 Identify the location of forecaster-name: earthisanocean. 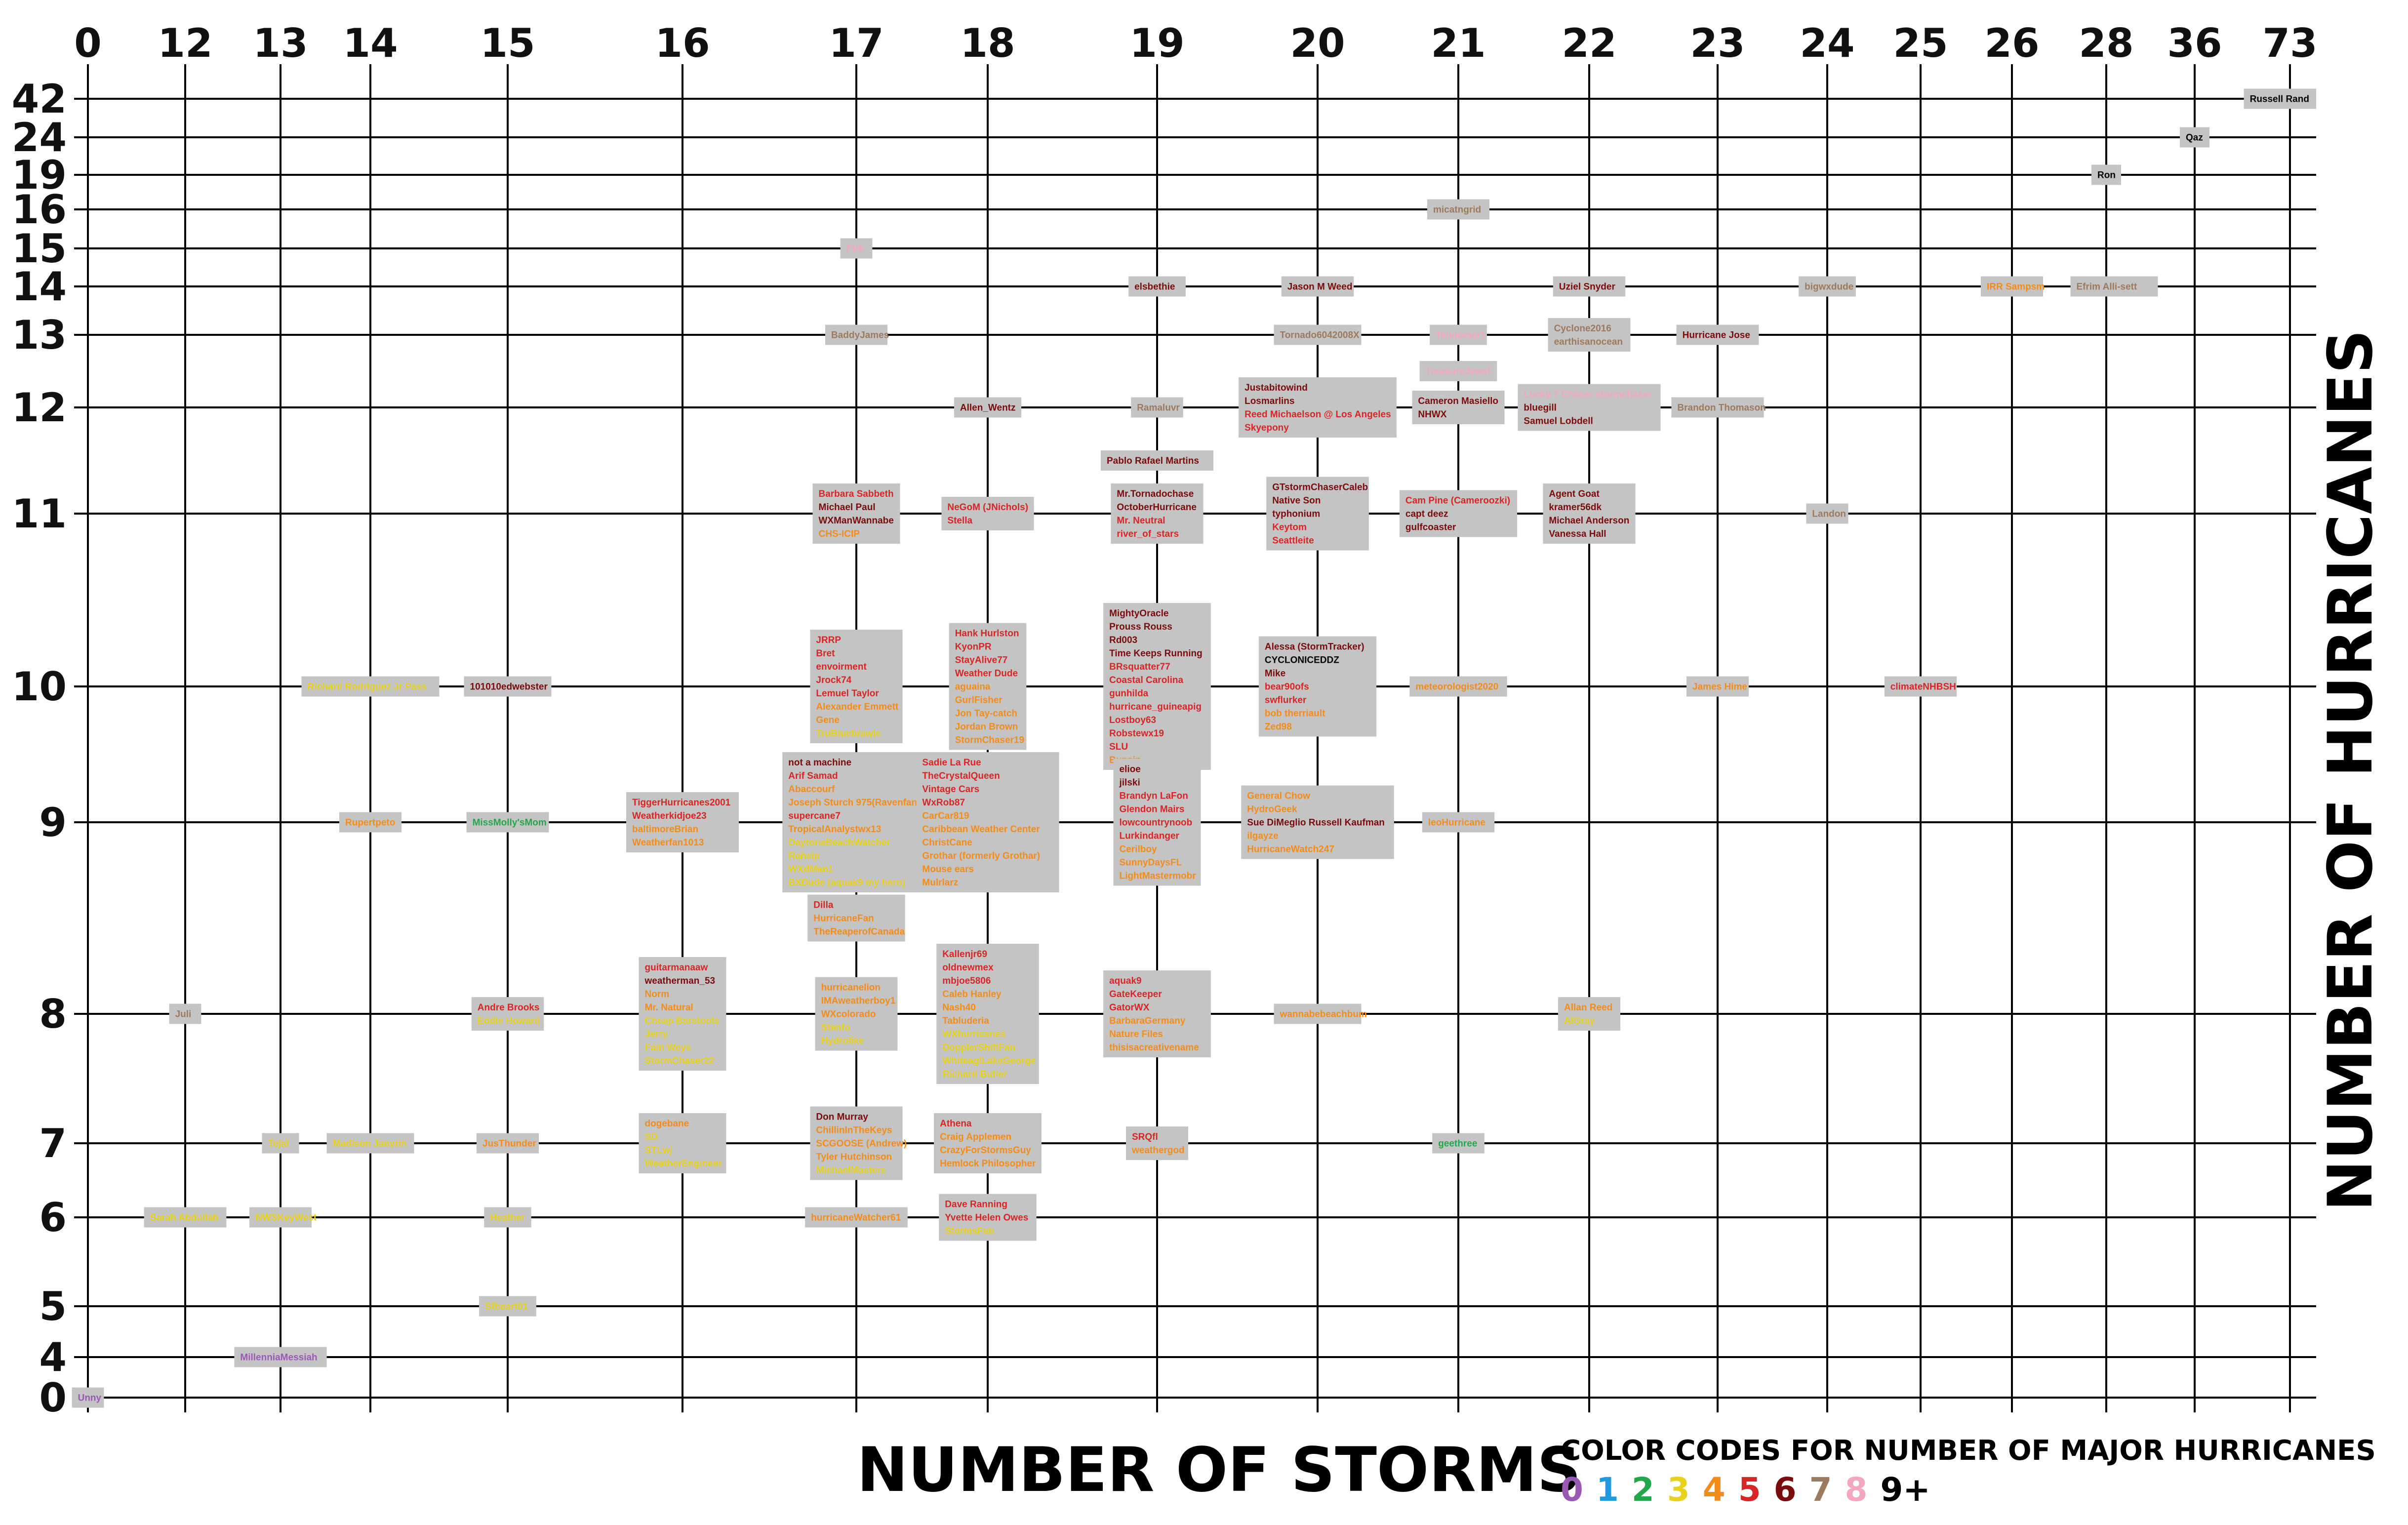
(1589, 342).